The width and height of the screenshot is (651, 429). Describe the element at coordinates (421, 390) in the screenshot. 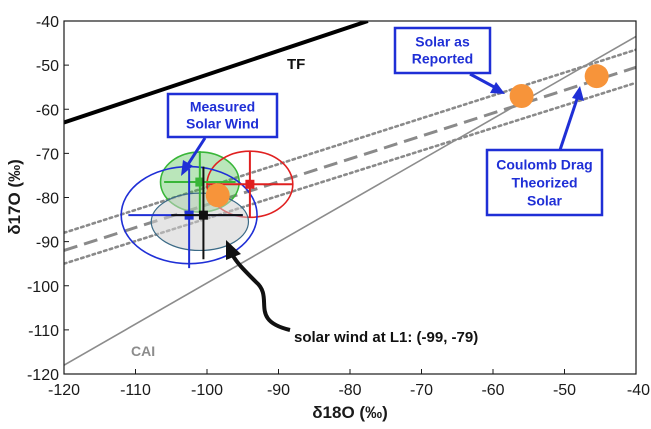

I see `x-tick-label: -70` at that location.